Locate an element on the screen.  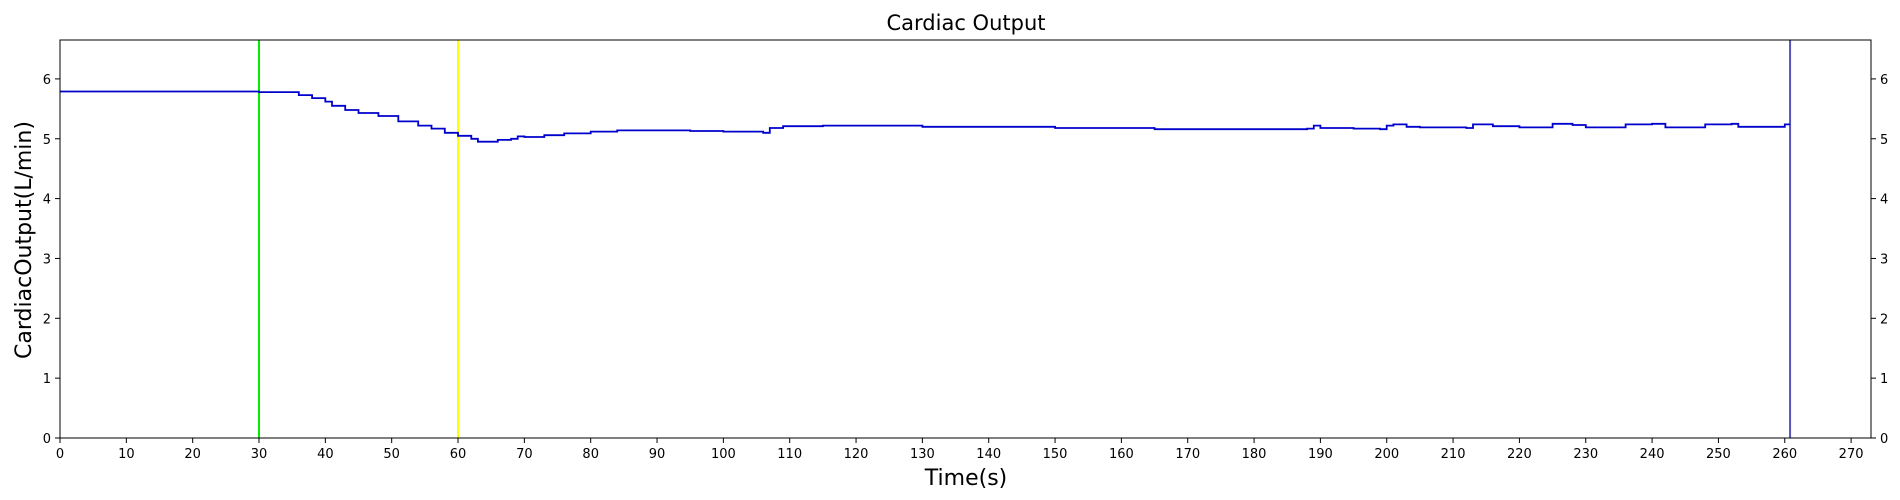
x-tick-label-50: 50 is located at coordinates (391, 454).